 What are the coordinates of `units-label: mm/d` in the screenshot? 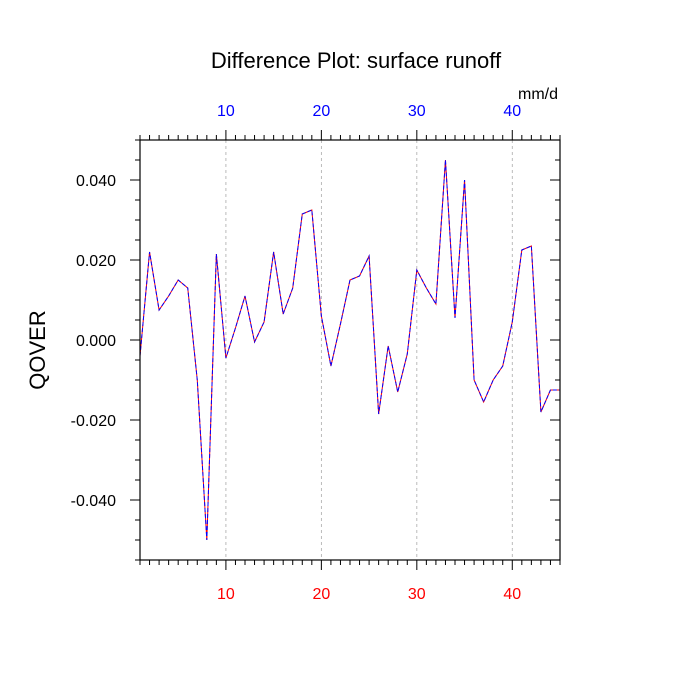 It's located at (538, 94).